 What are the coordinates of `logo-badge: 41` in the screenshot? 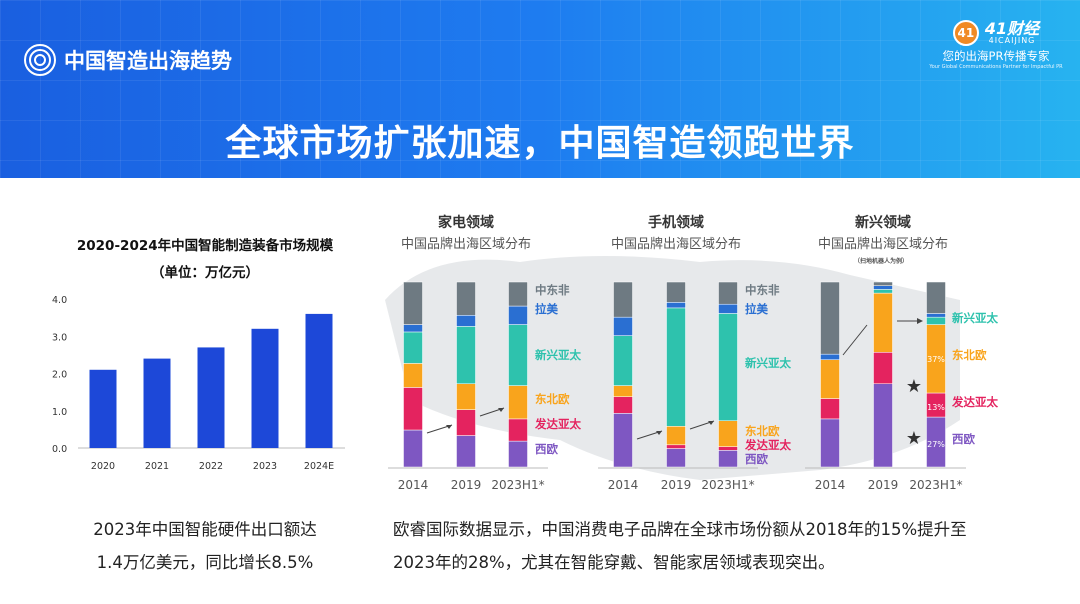 It's located at (965, 33).